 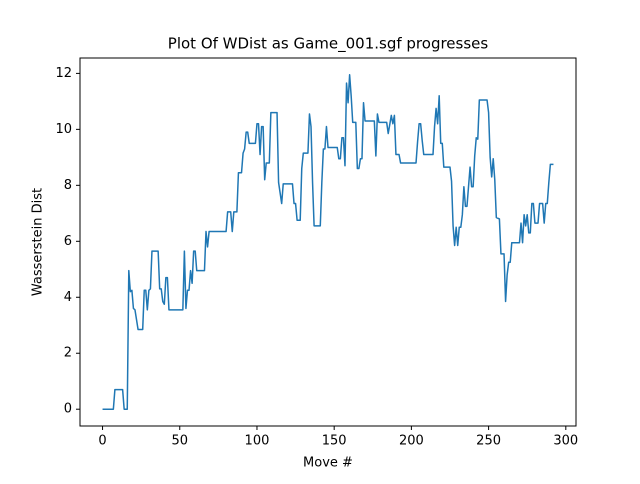 I want to click on y-tick-label: 12, so click(x=63, y=73).